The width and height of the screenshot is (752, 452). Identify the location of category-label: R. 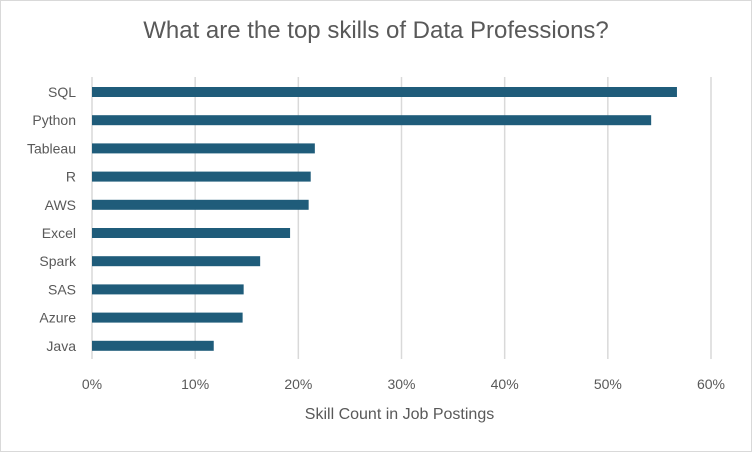
(71, 177).